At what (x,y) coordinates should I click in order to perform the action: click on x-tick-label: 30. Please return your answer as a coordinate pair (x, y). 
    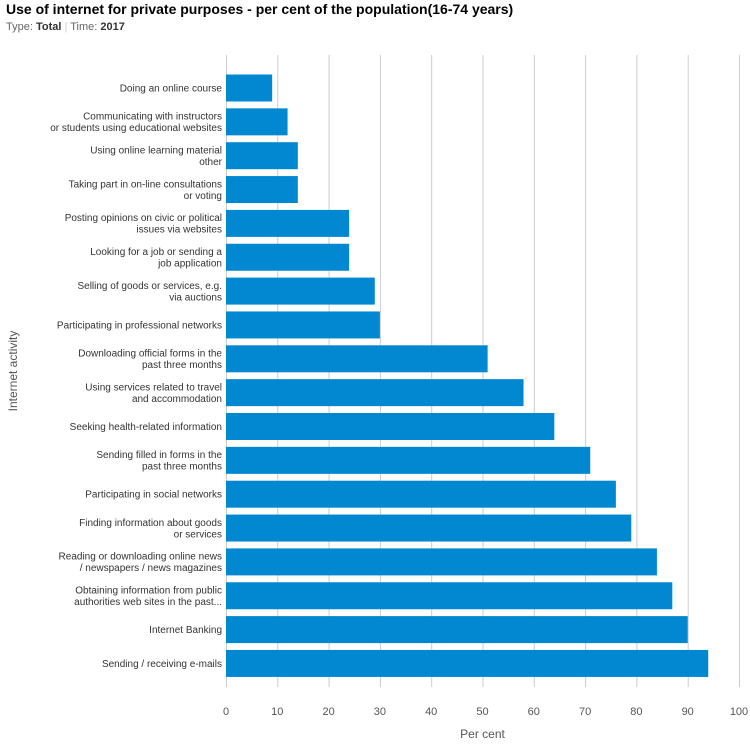
    Looking at the image, I should click on (380, 712).